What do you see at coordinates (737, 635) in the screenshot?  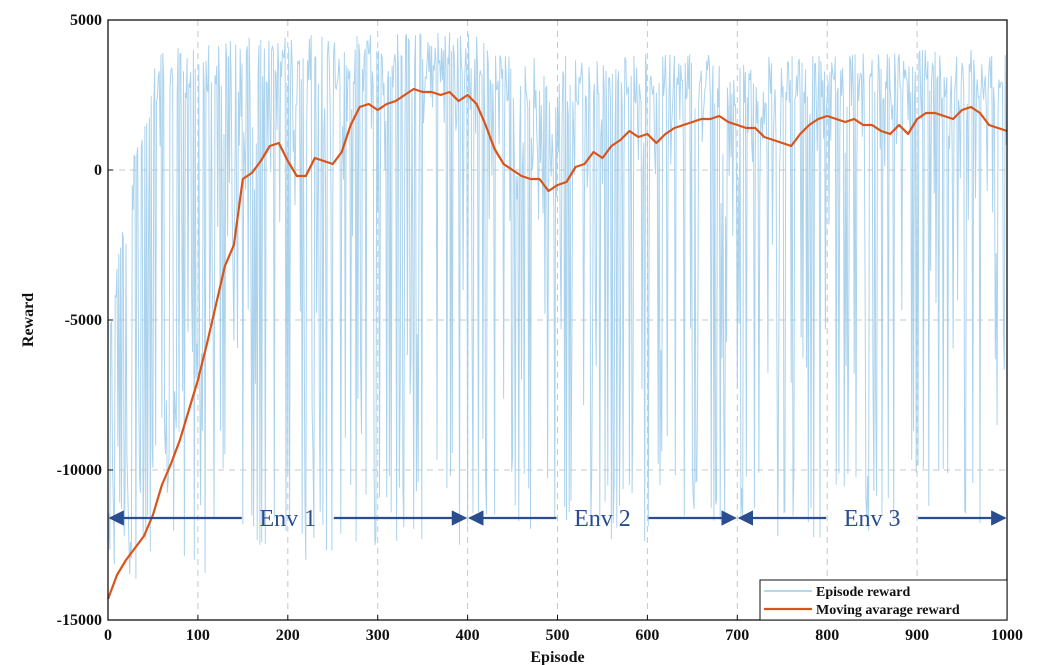 I see `x-tick-label: 700` at bounding box center [737, 635].